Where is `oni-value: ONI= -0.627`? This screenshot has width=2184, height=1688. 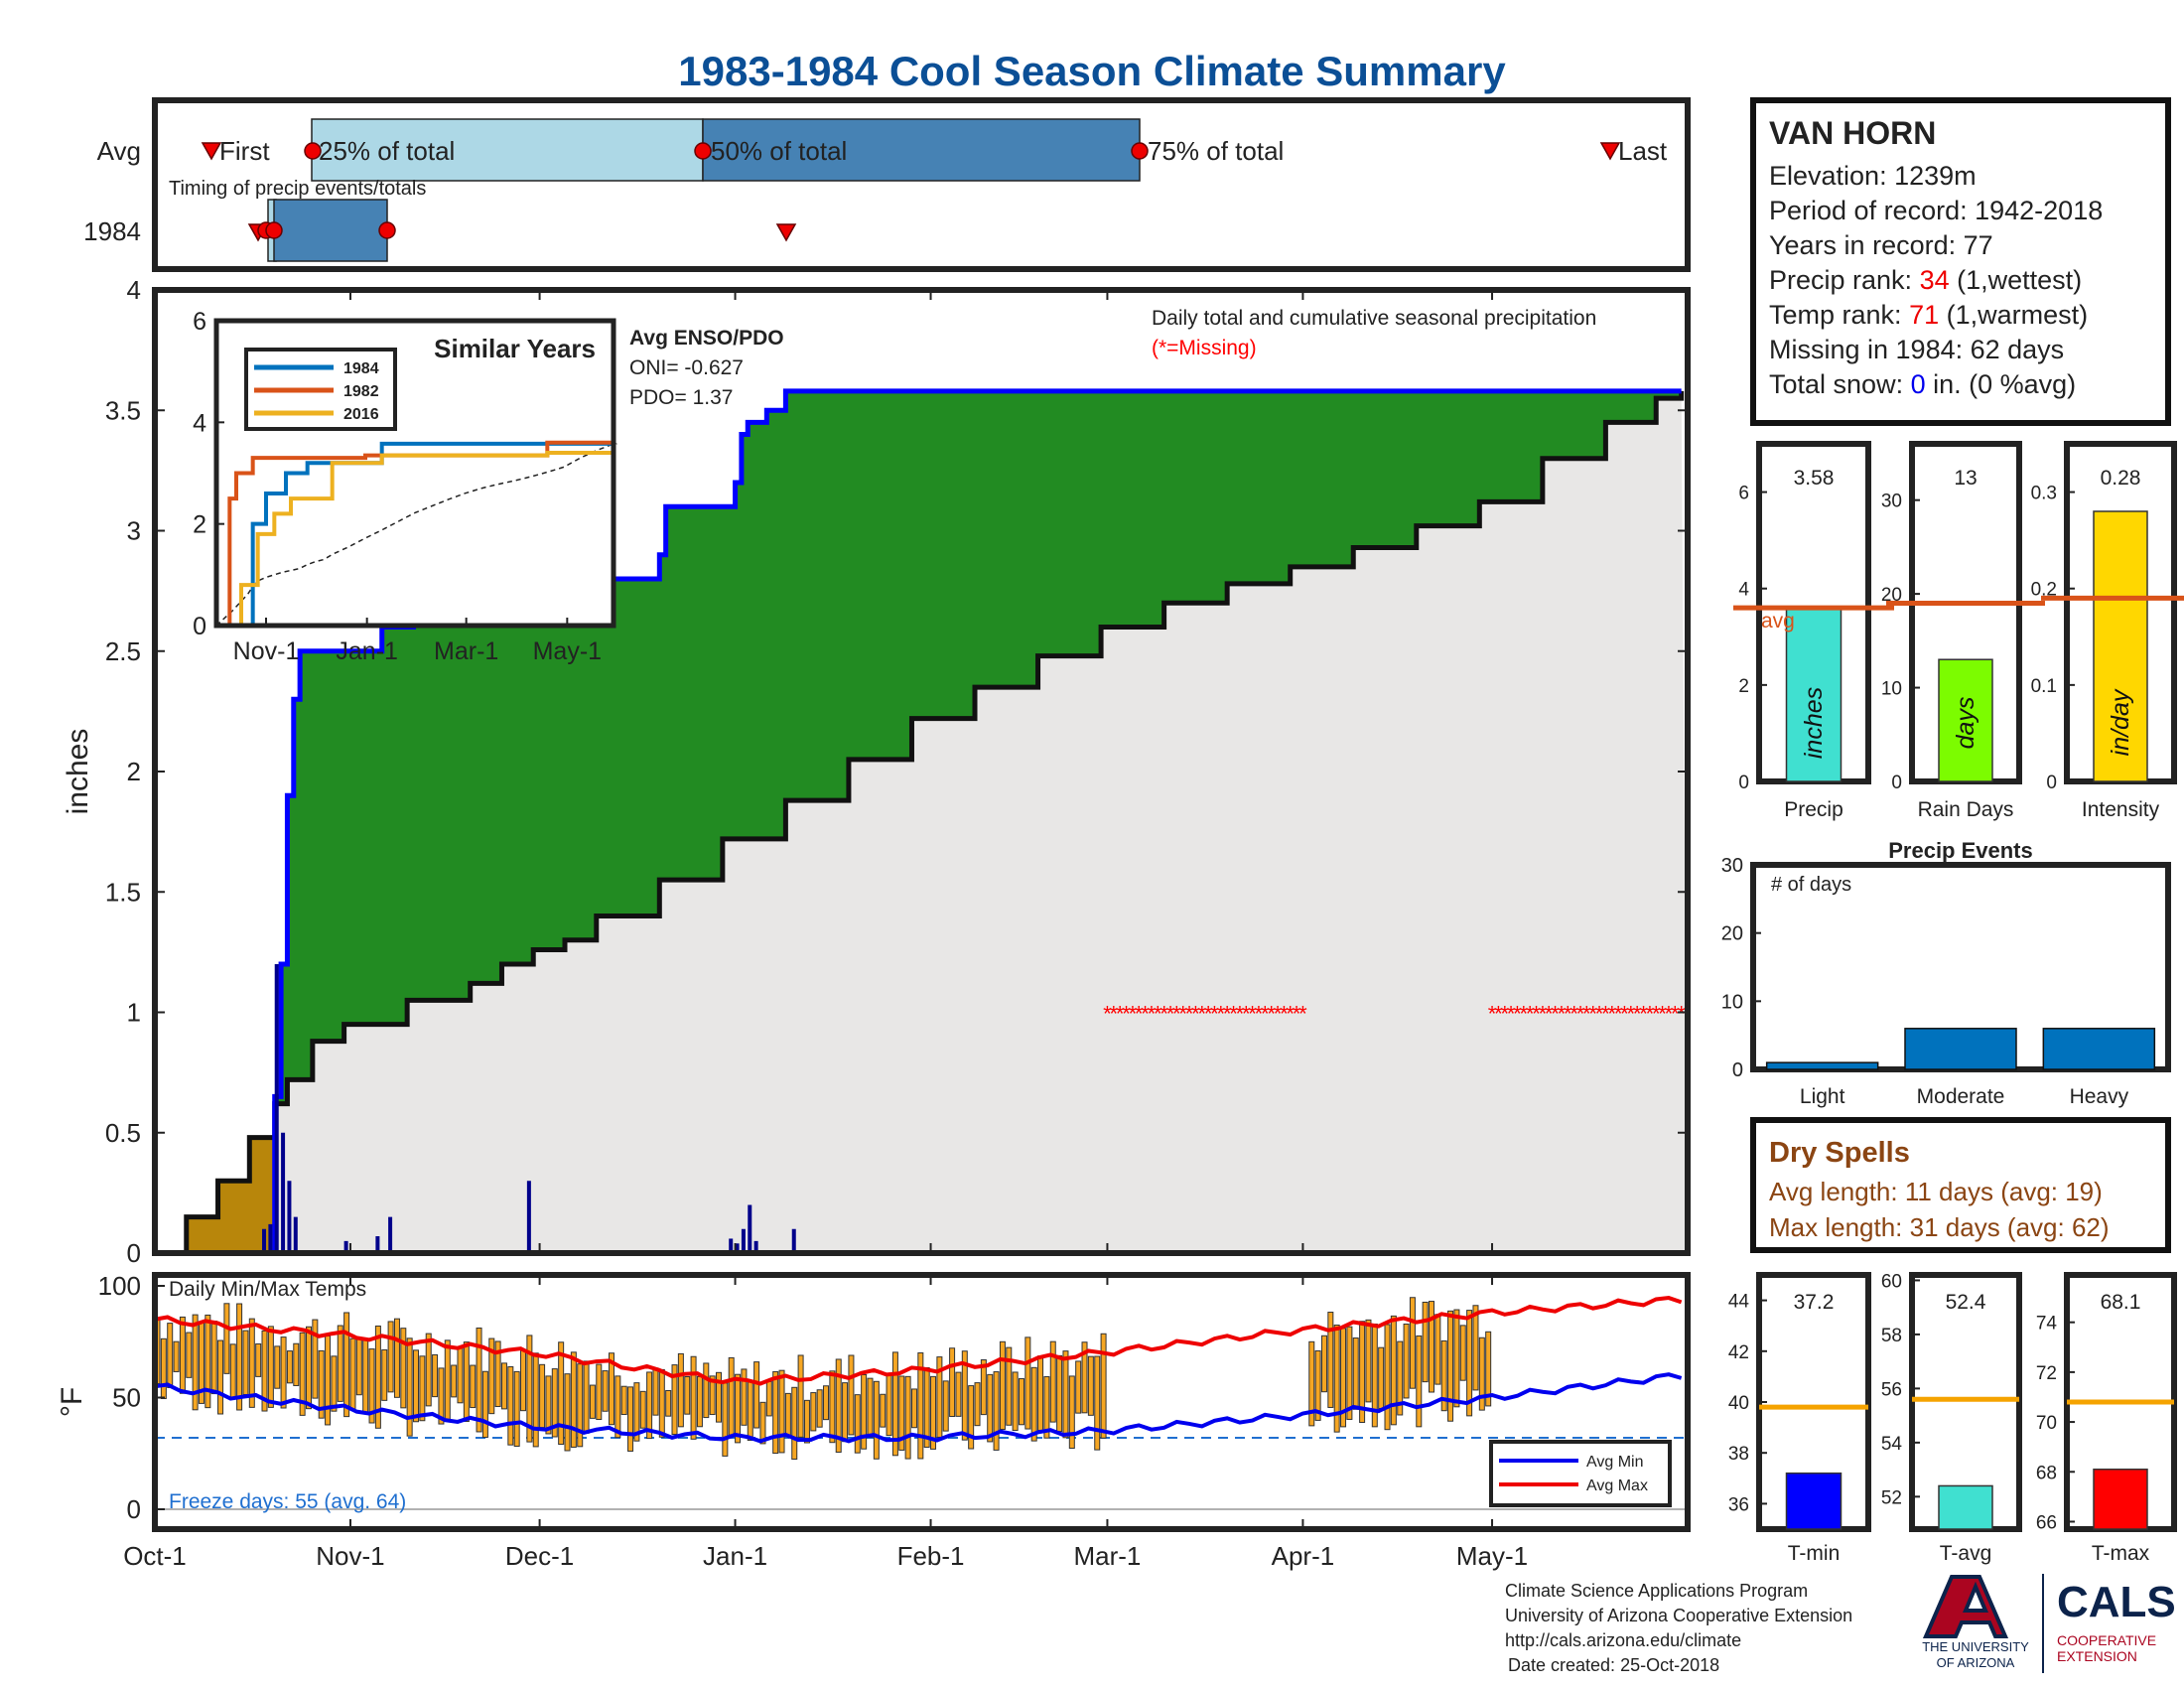
oni-value: ONI= -0.627 is located at coordinates (686, 367).